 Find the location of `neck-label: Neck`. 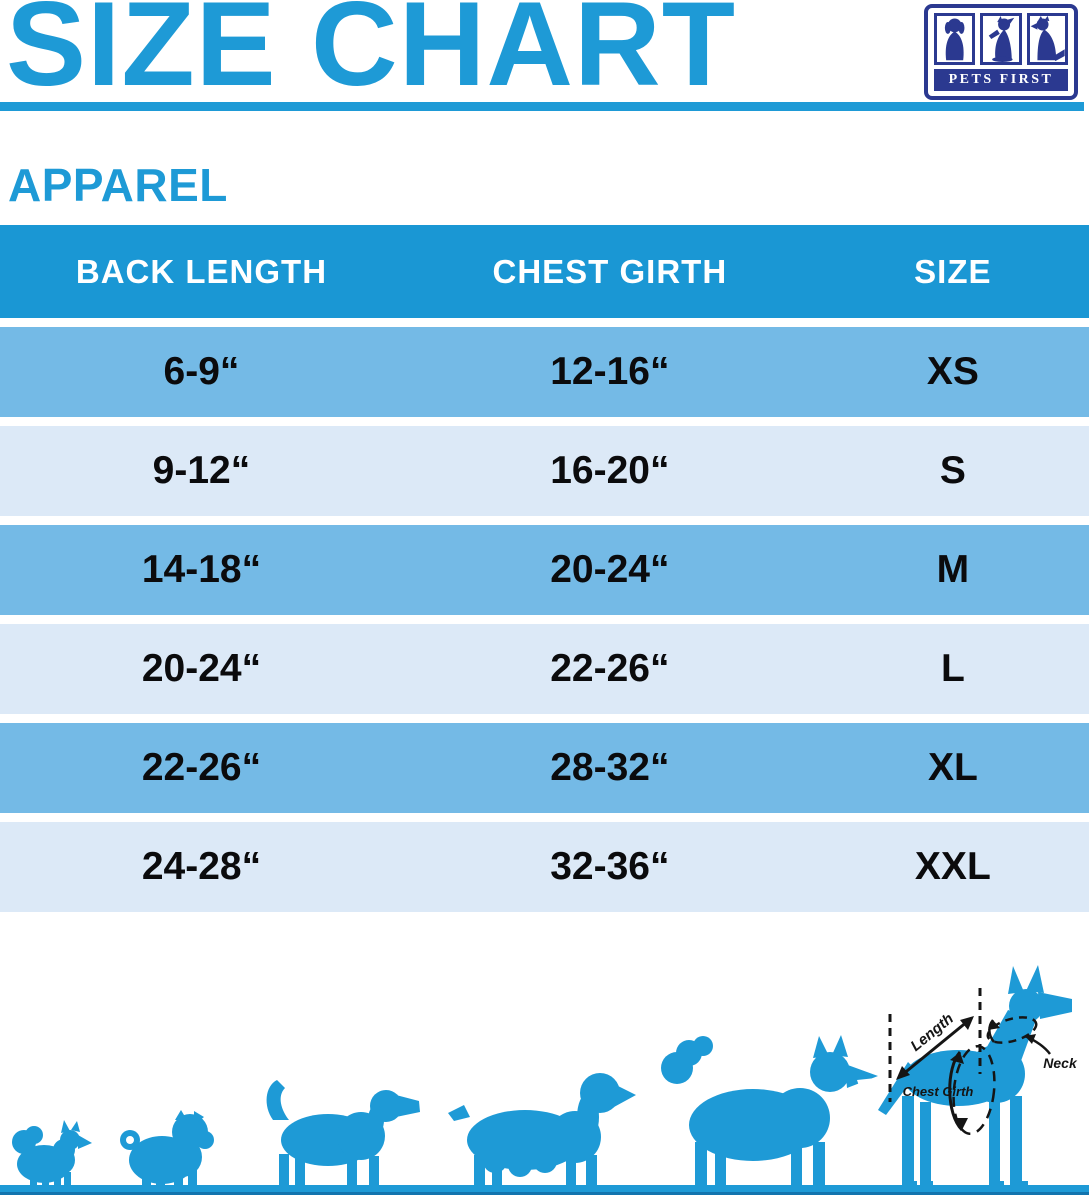

neck-label: Neck is located at coordinates (1060, 1063).